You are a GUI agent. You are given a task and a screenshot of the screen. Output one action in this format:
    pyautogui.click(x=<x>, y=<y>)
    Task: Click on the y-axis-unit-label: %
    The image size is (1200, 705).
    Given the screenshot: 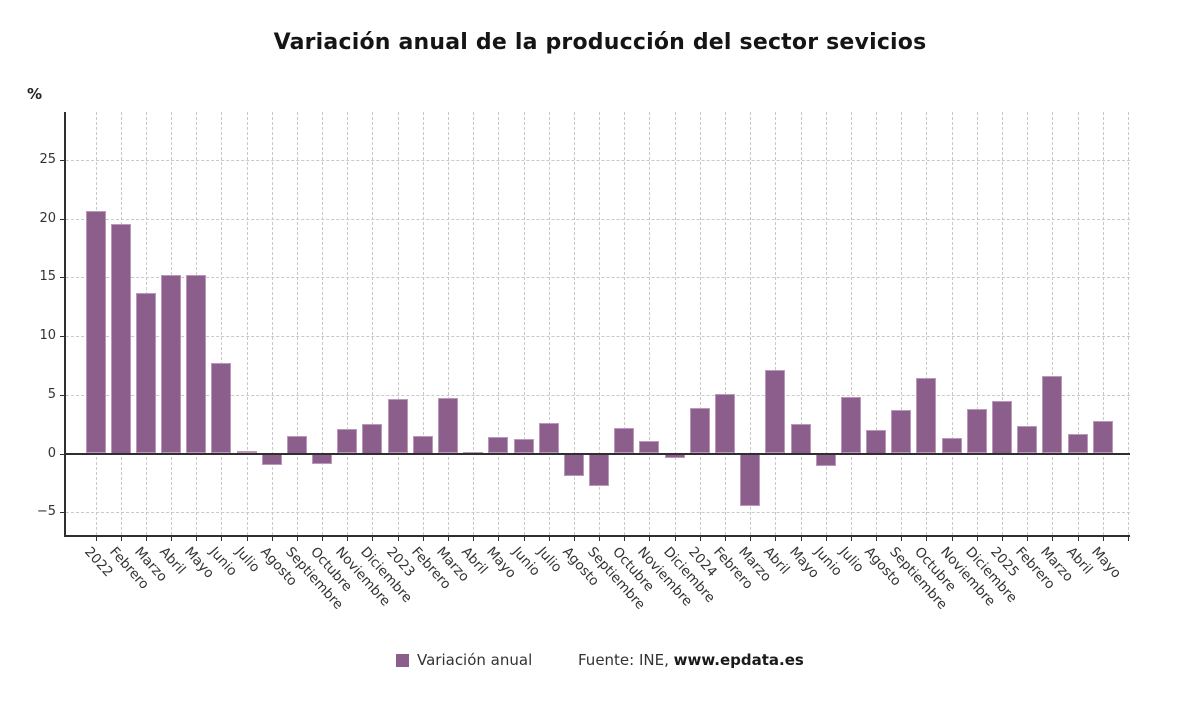 What is the action you would take?
    pyautogui.click(x=35, y=94)
    